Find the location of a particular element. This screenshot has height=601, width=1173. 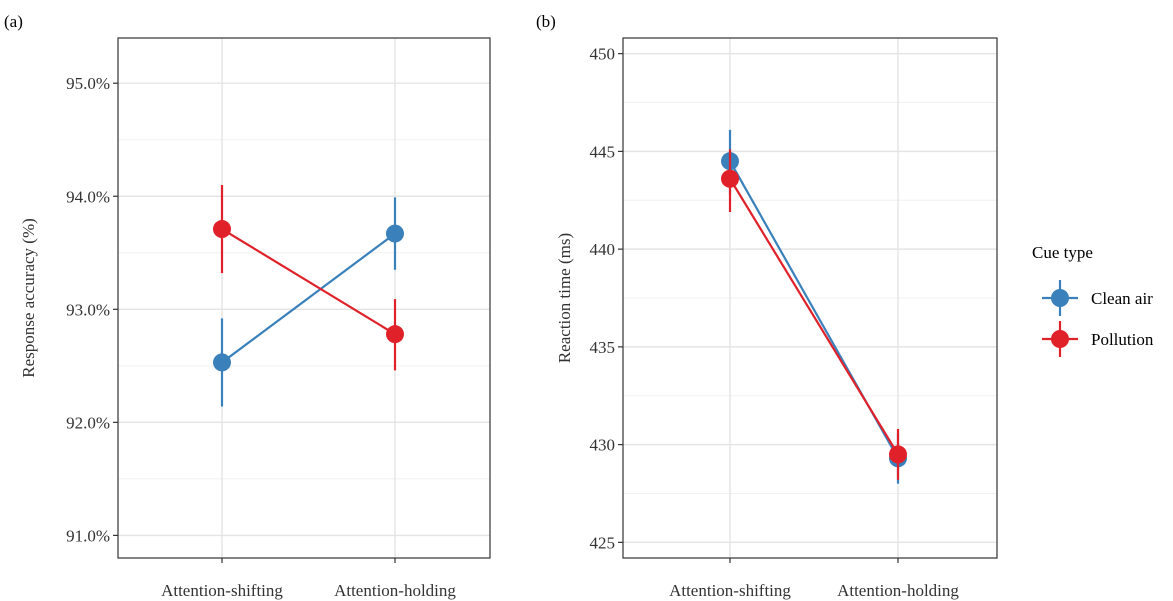

panel-a-ytick-label: 91.0% is located at coordinates (88, 535).